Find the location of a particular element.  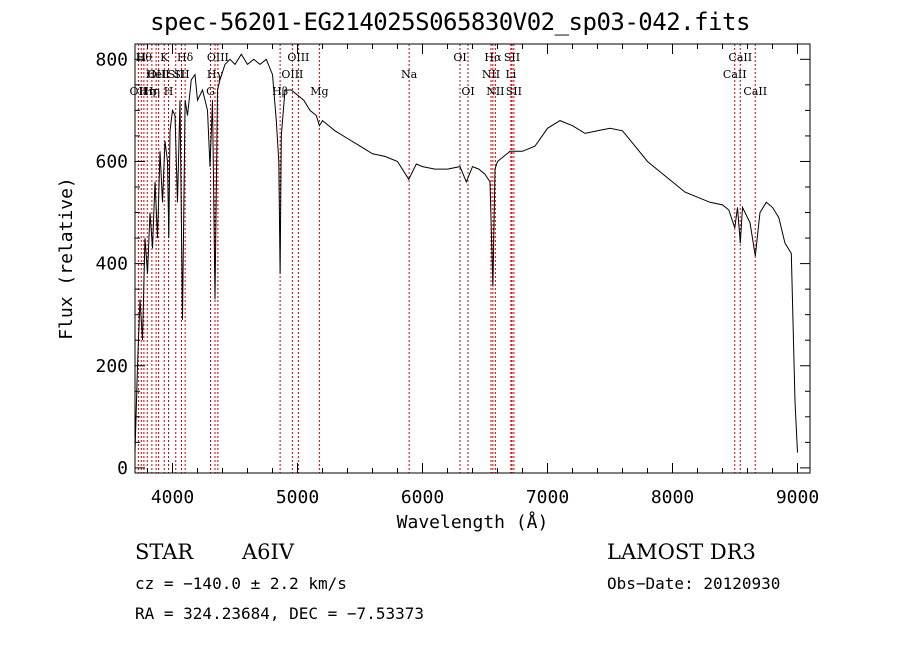

line-label-30: CaII is located at coordinates (755, 91).